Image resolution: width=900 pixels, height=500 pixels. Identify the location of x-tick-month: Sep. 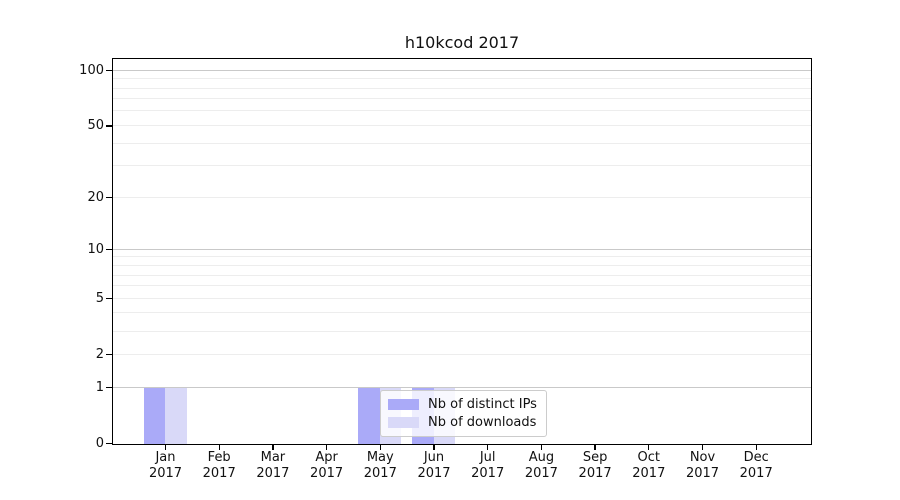
(595, 457).